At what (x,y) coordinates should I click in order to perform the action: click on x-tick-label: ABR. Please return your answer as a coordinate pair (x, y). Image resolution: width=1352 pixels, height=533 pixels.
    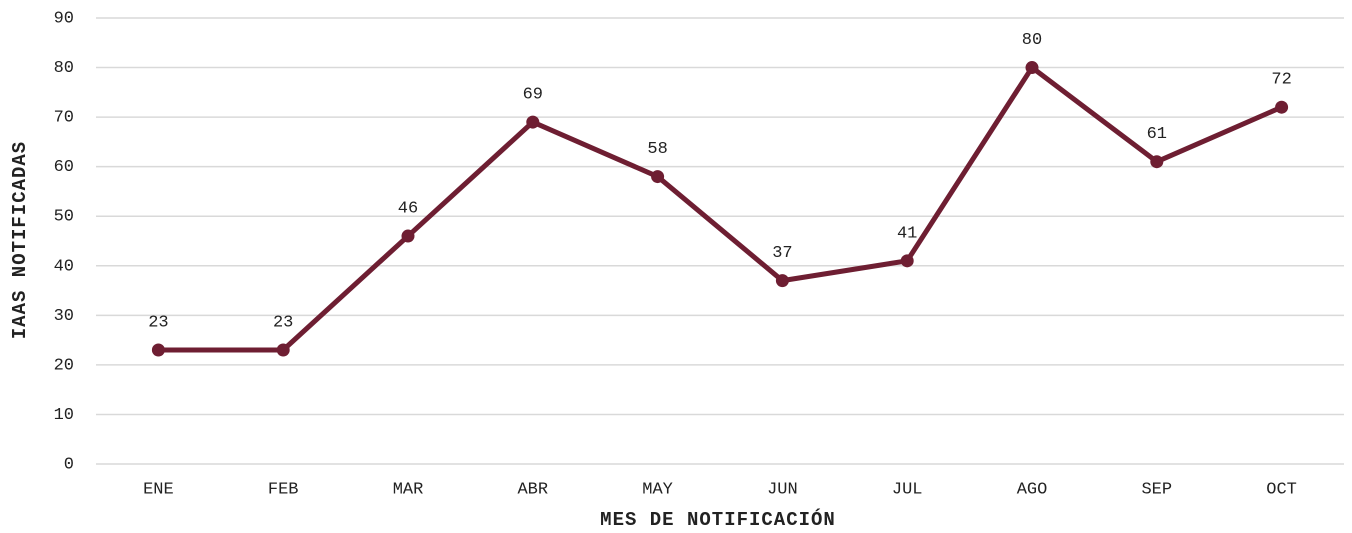
    Looking at the image, I should click on (532, 489).